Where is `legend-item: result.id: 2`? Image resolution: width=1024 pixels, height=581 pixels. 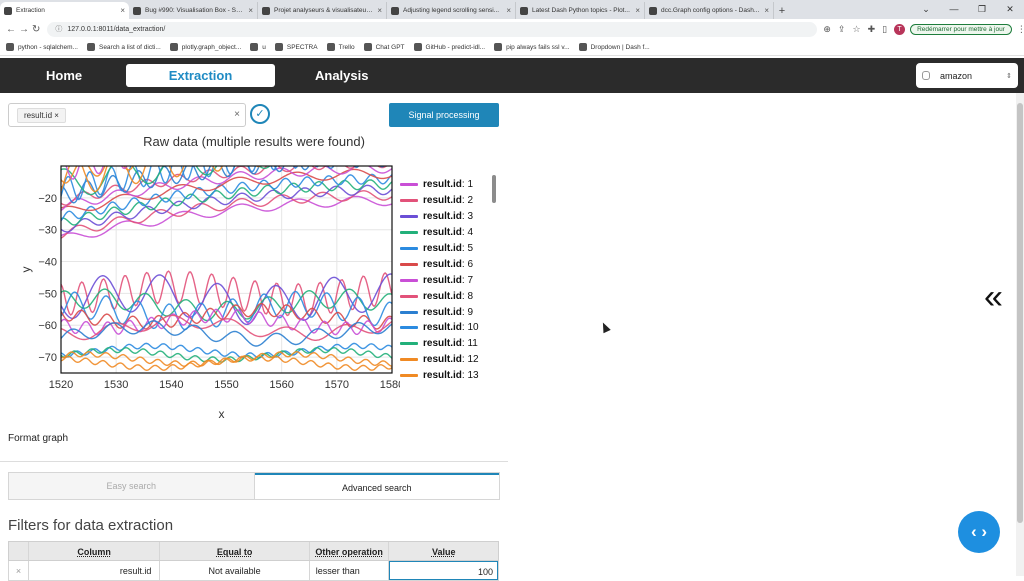 legend-item: result.id: 2 is located at coordinates (445, 201).